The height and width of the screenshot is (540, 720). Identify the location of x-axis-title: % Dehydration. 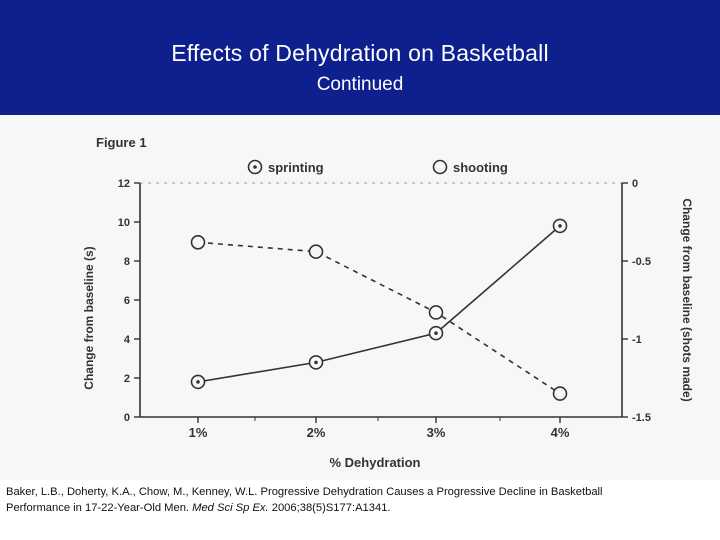
(374, 462).